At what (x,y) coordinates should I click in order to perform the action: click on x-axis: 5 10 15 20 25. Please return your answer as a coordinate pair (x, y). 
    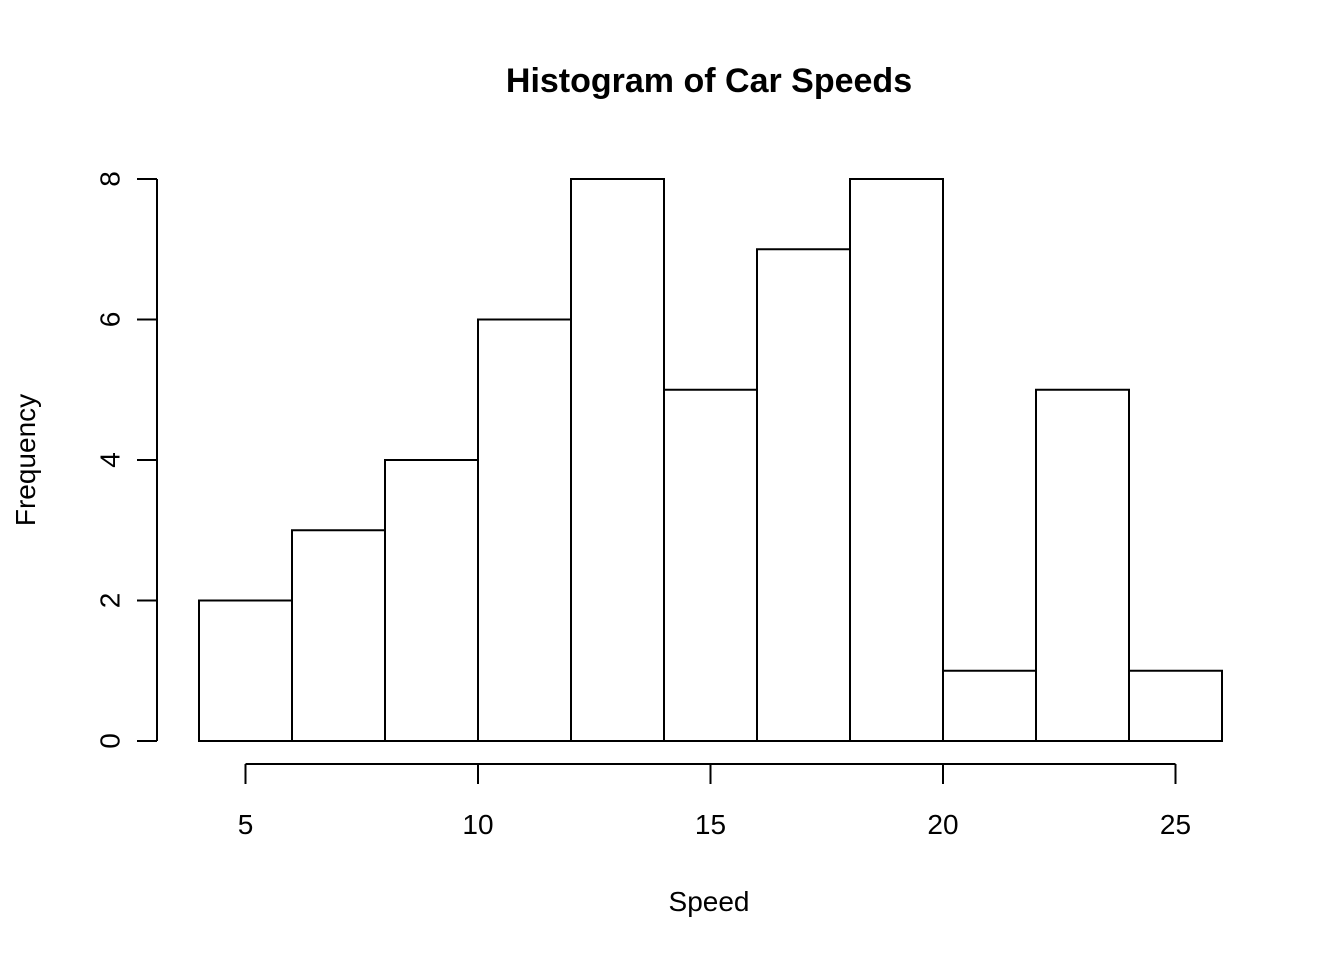
    Looking at the image, I should click on (714, 801).